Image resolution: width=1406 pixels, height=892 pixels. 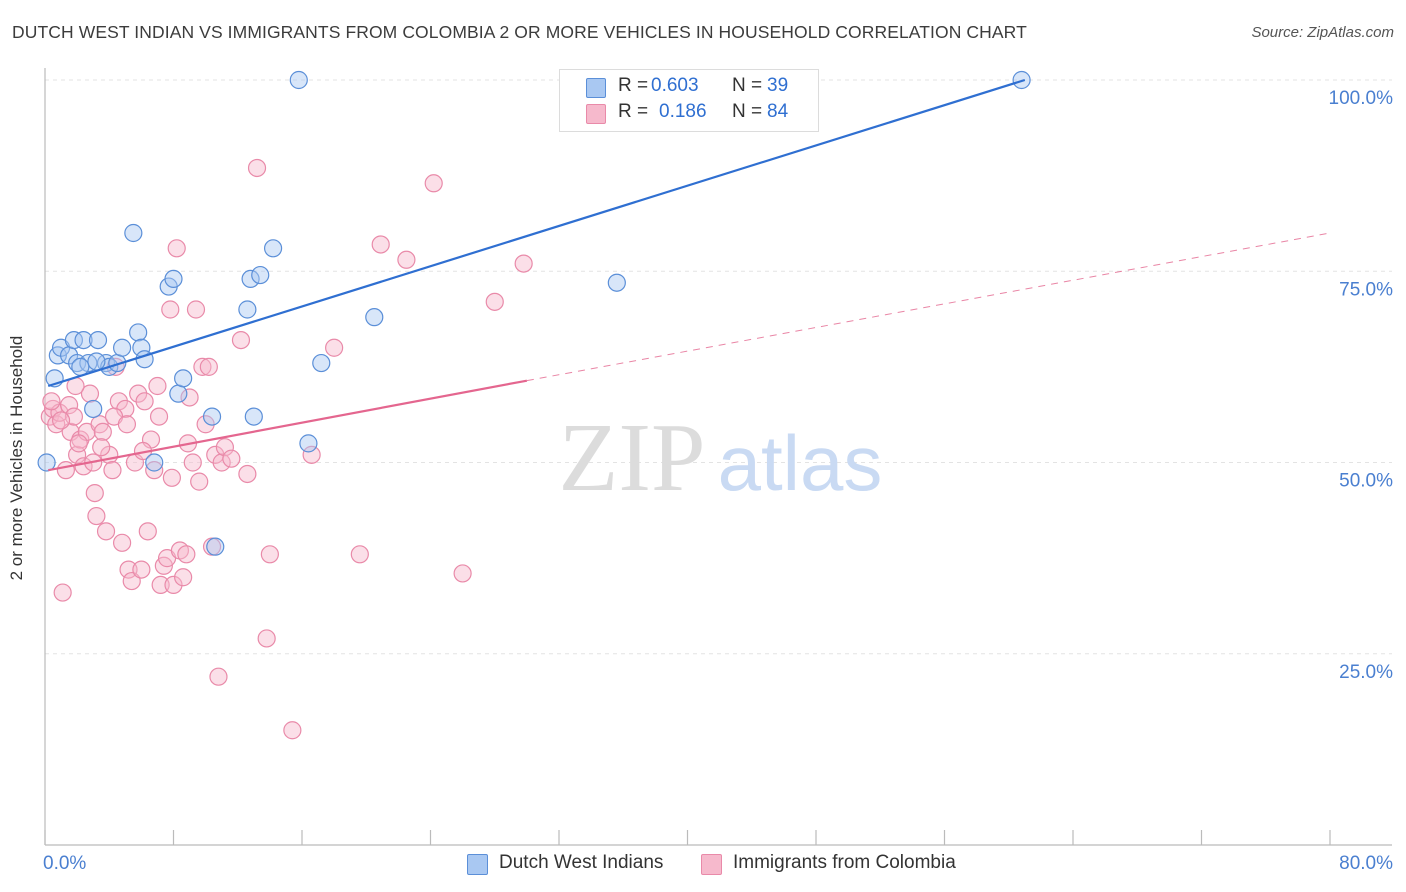 What do you see at coordinates (64, 863) in the screenshot?
I see `x-tick-label-min: 0.0%` at bounding box center [64, 863].